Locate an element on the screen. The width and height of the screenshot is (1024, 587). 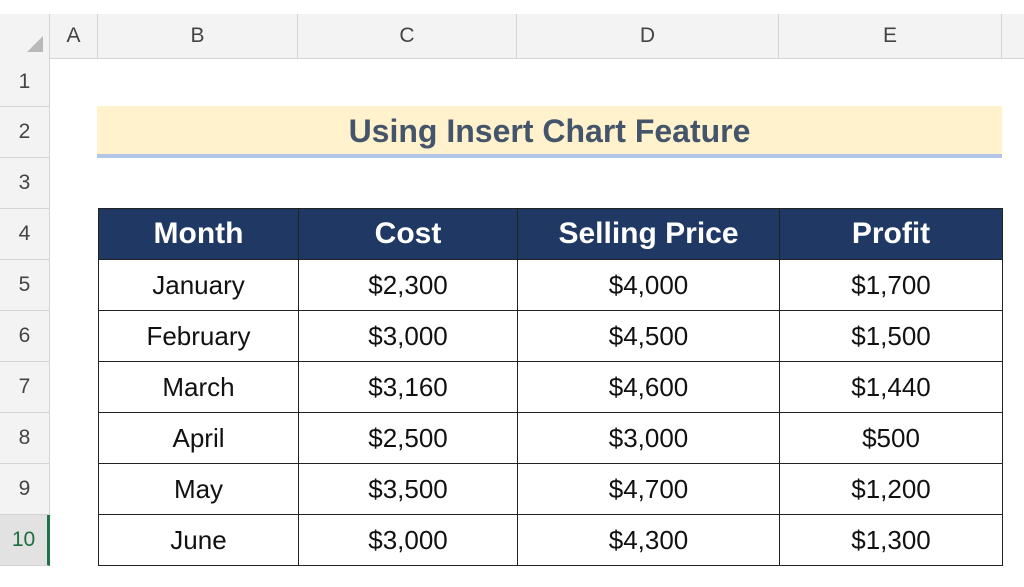
column-header-e: E is located at coordinates (890, 36).